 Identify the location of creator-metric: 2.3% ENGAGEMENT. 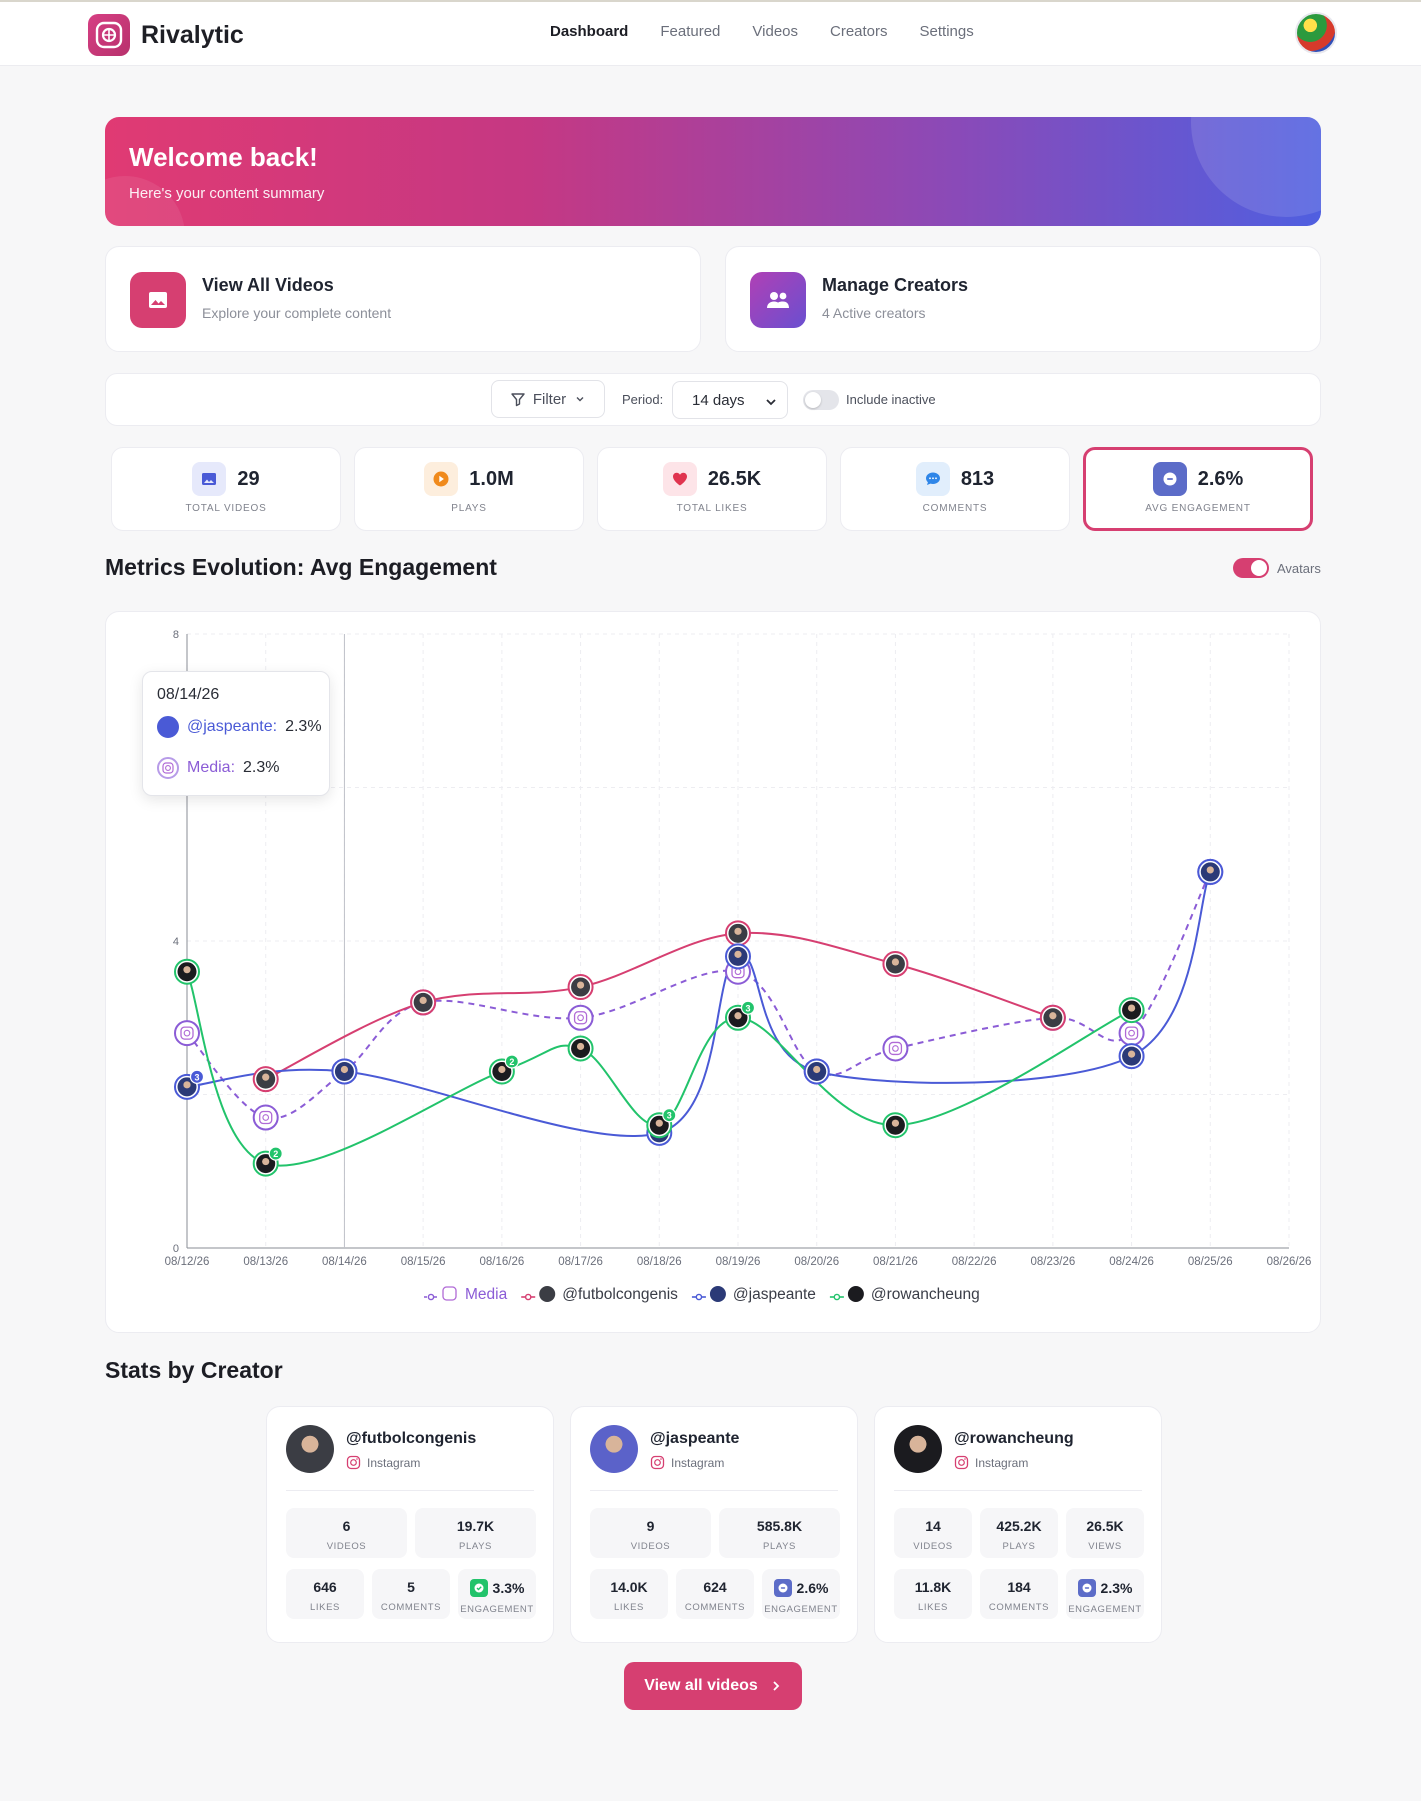
(1105, 1594).